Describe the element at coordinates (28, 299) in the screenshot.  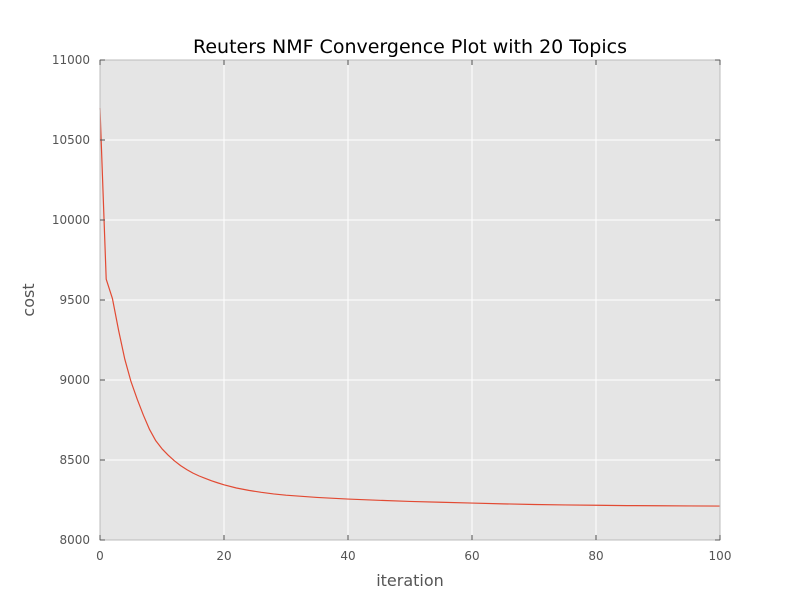
I see `y-axis-title: cost` at that location.